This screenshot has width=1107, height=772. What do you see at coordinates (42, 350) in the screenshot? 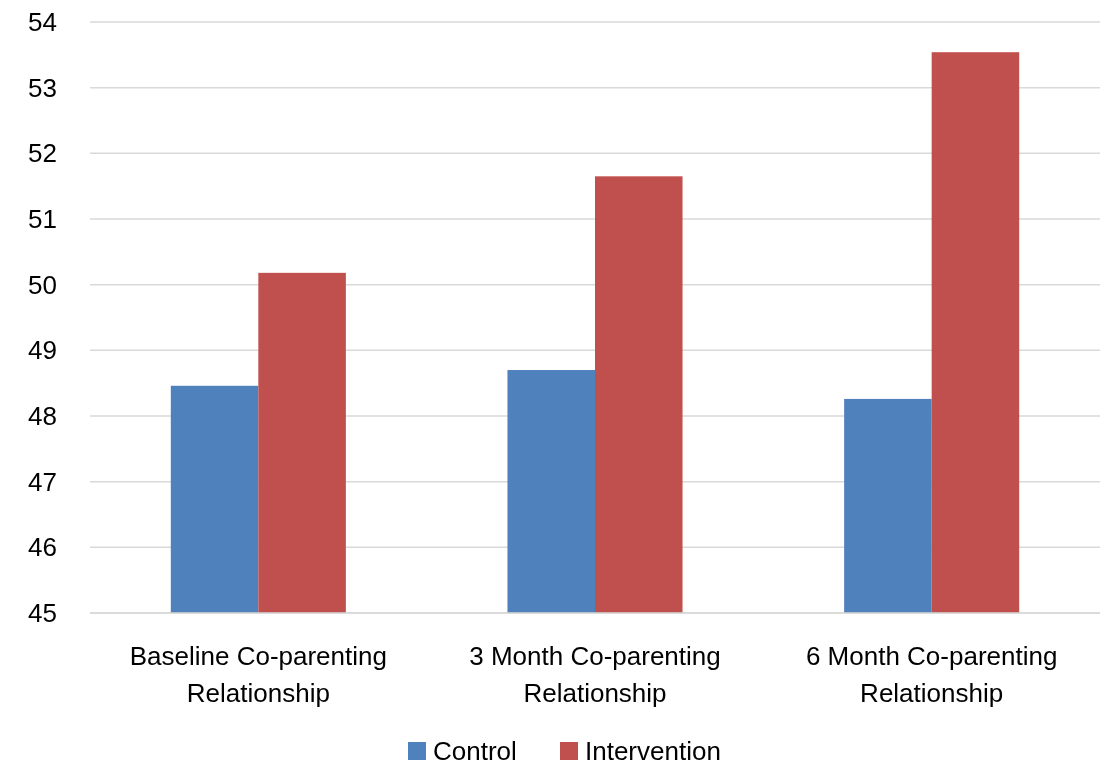
I see `y-tick-label: 49` at bounding box center [42, 350].